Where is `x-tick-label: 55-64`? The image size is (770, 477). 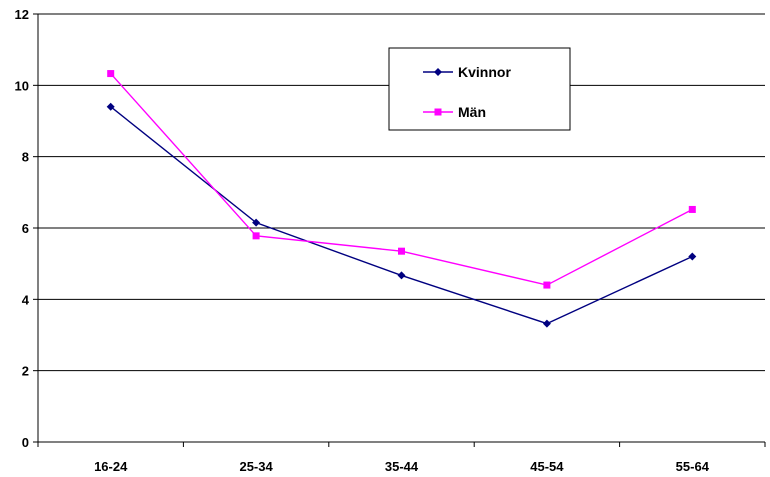
x-tick-label: 55-64 is located at coordinates (693, 466).